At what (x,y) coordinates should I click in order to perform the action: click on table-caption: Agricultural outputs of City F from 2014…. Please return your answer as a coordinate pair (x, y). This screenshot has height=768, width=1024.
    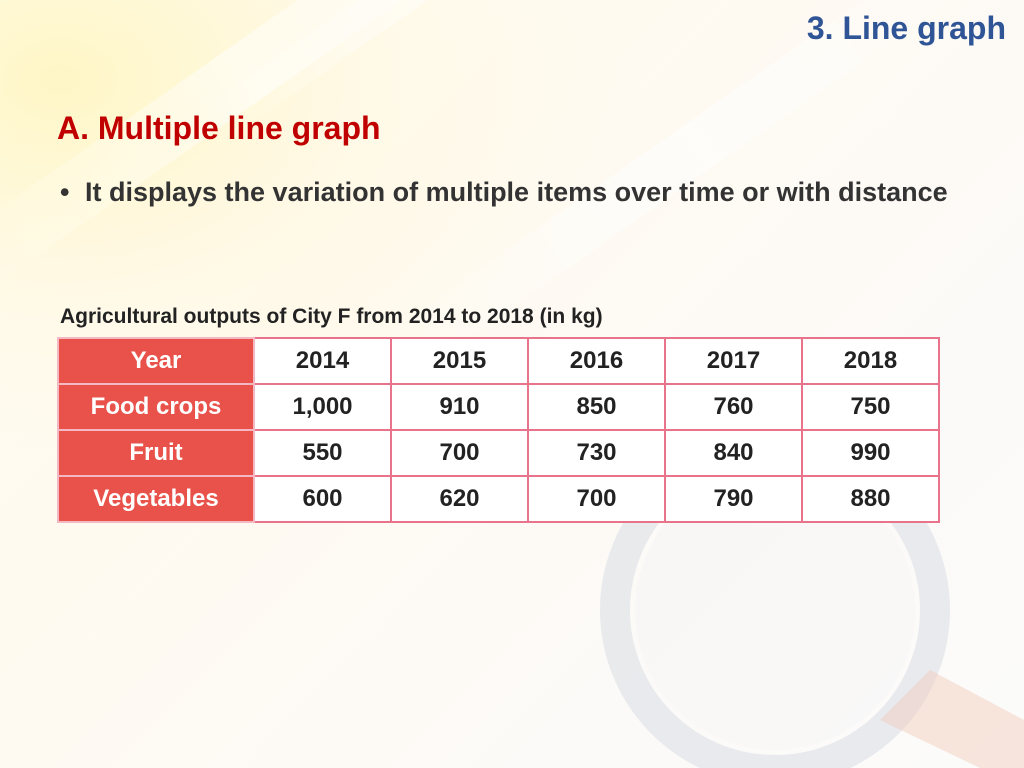
    Looking at the image, I should click on (331, 316).